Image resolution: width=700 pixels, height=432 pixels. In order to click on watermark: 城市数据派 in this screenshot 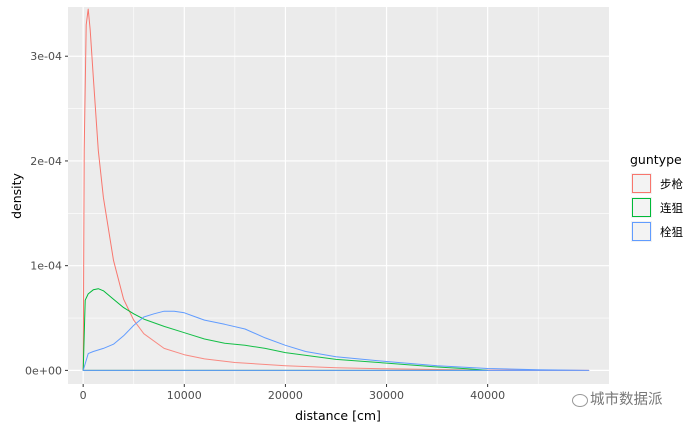, I will do `click(617, 398)`.